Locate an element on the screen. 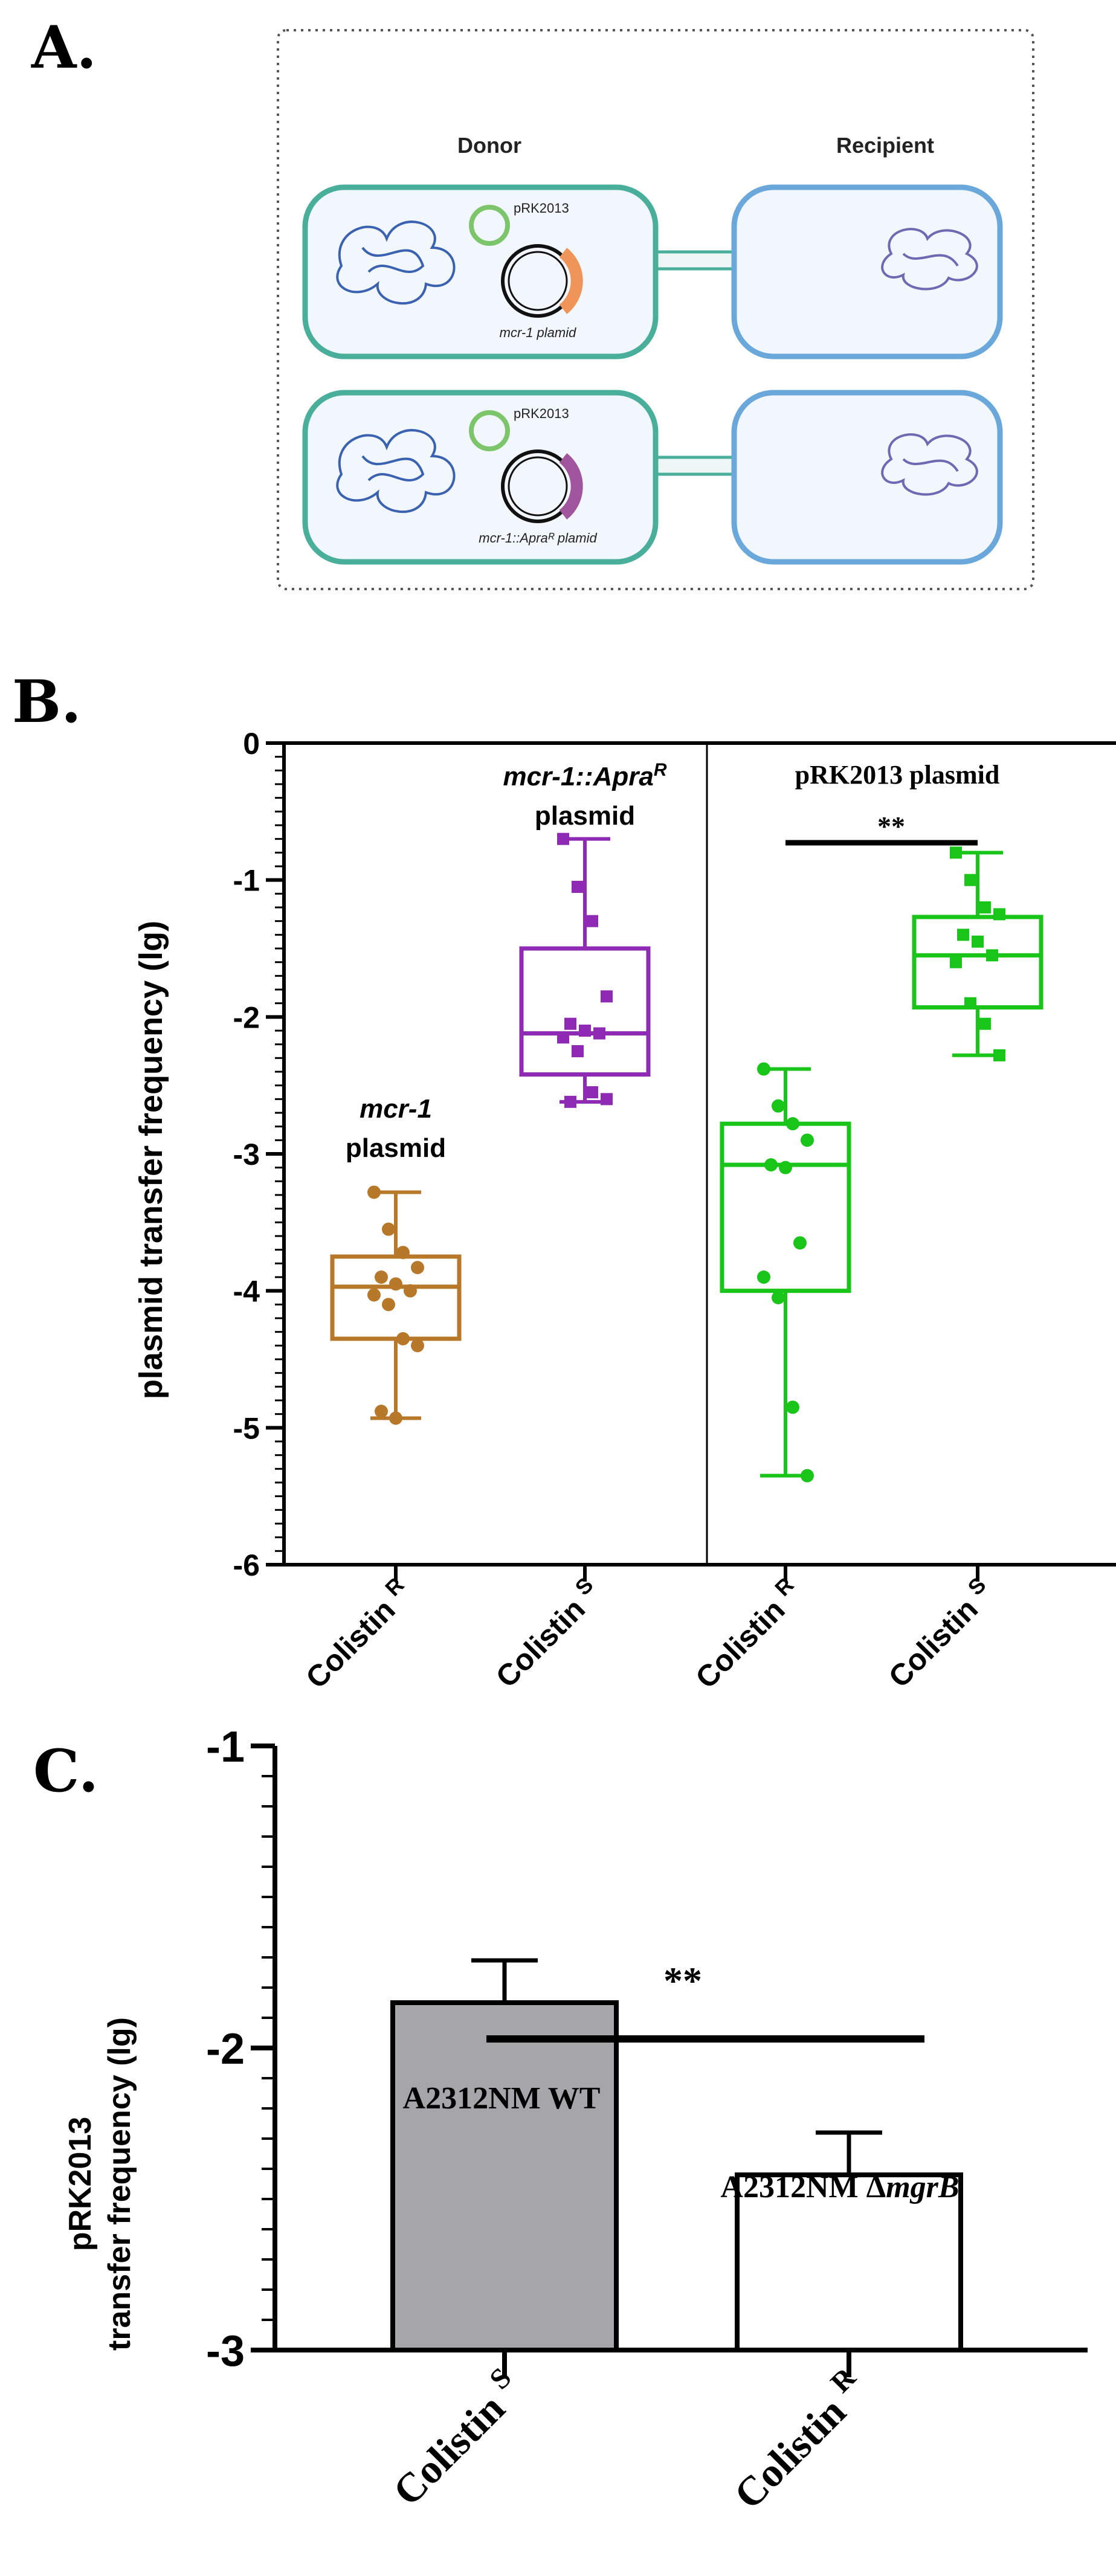 The width and height of the screenshot is (1116, 2576). y-tick-label: -5 is located at coordinates (246, 1428).